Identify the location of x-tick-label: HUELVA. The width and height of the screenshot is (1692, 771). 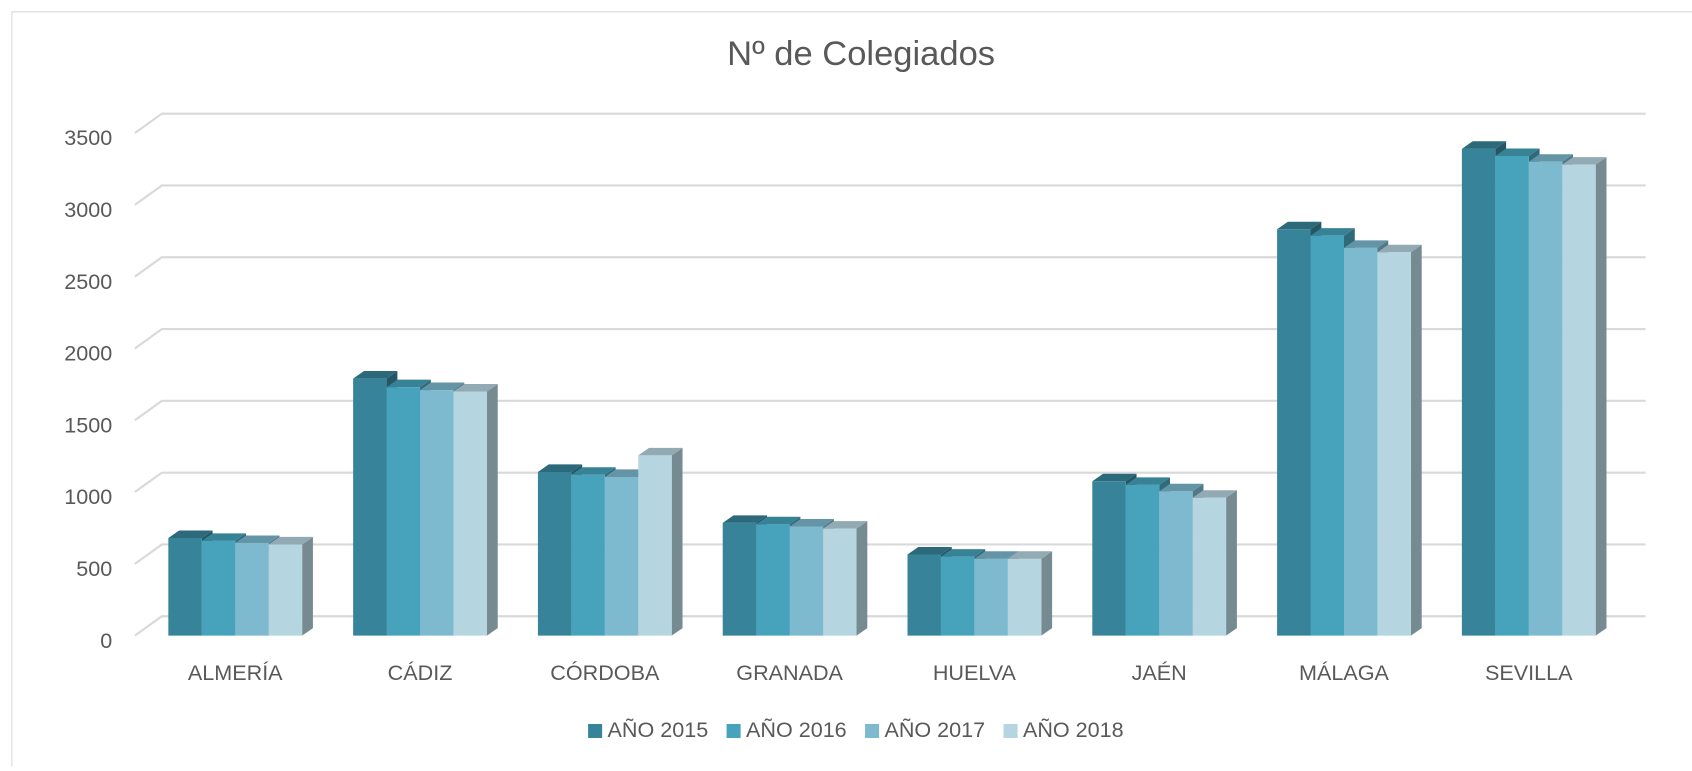
(975, 672).